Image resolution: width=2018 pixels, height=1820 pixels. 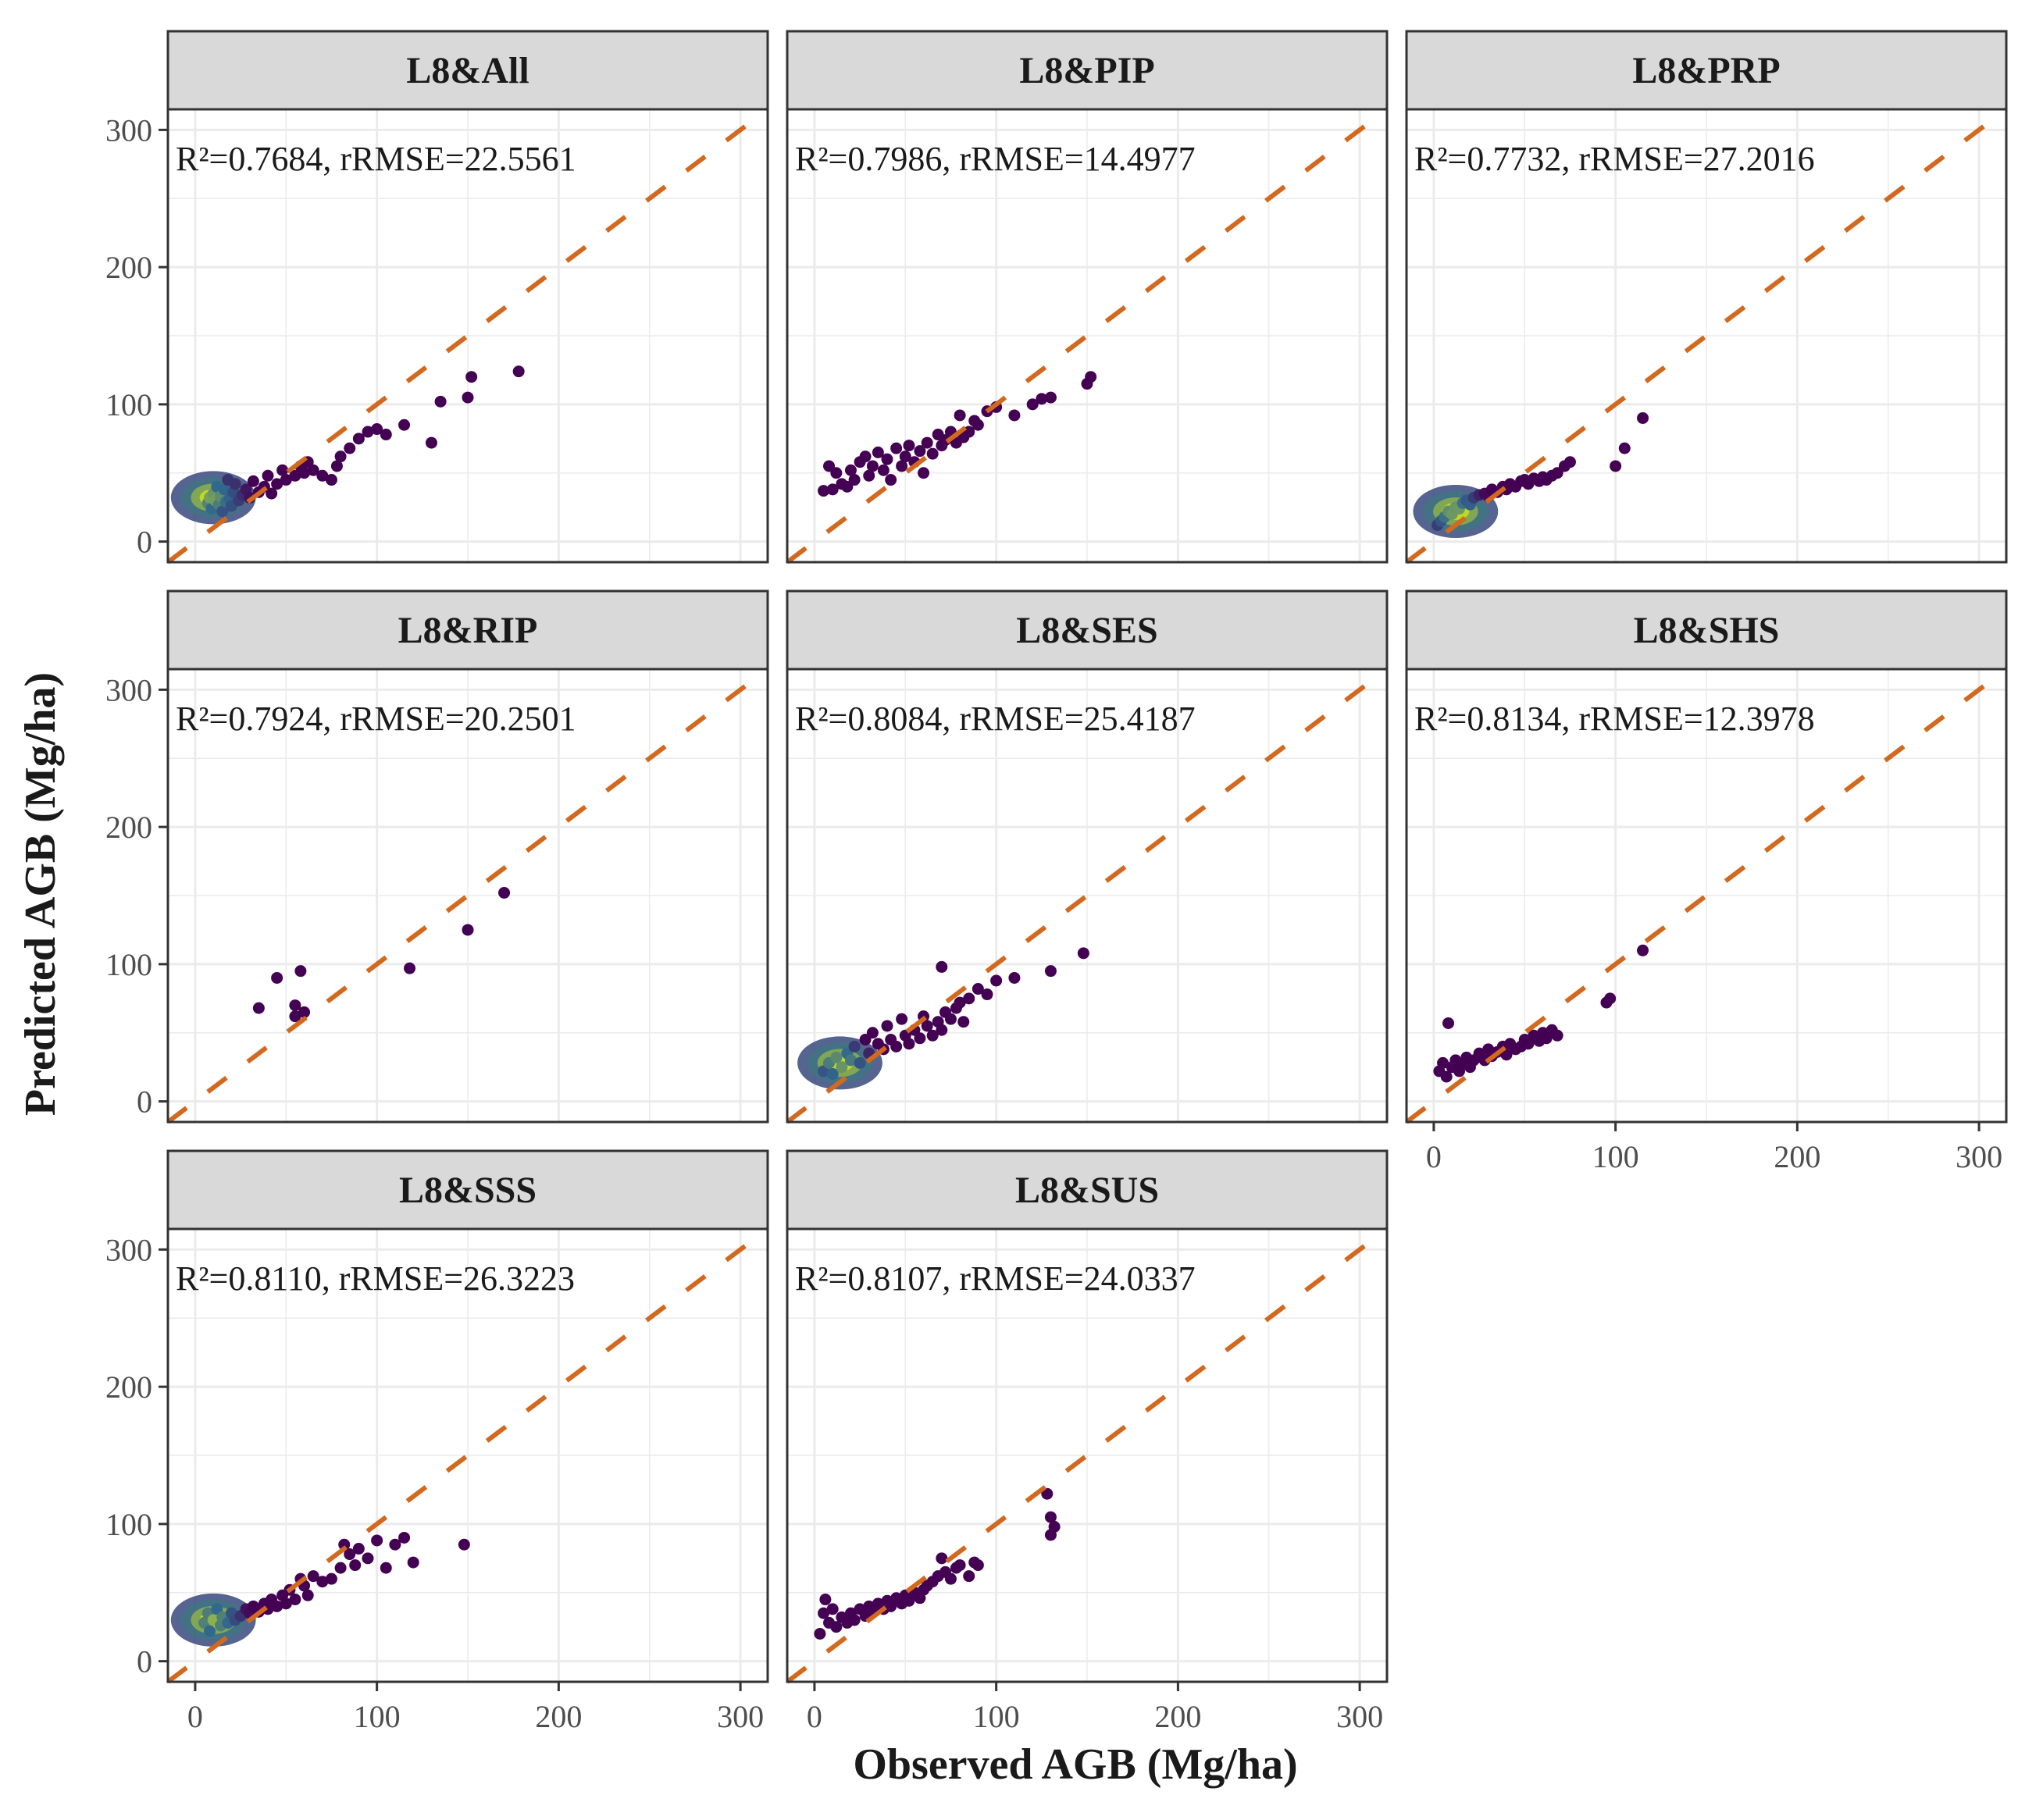 What do you see at coordinates (376, 719) in the screenshot?
I see `stats-annotation: R²=0.7924, rRMSE=20.2501` at bounding box center [376, 719].